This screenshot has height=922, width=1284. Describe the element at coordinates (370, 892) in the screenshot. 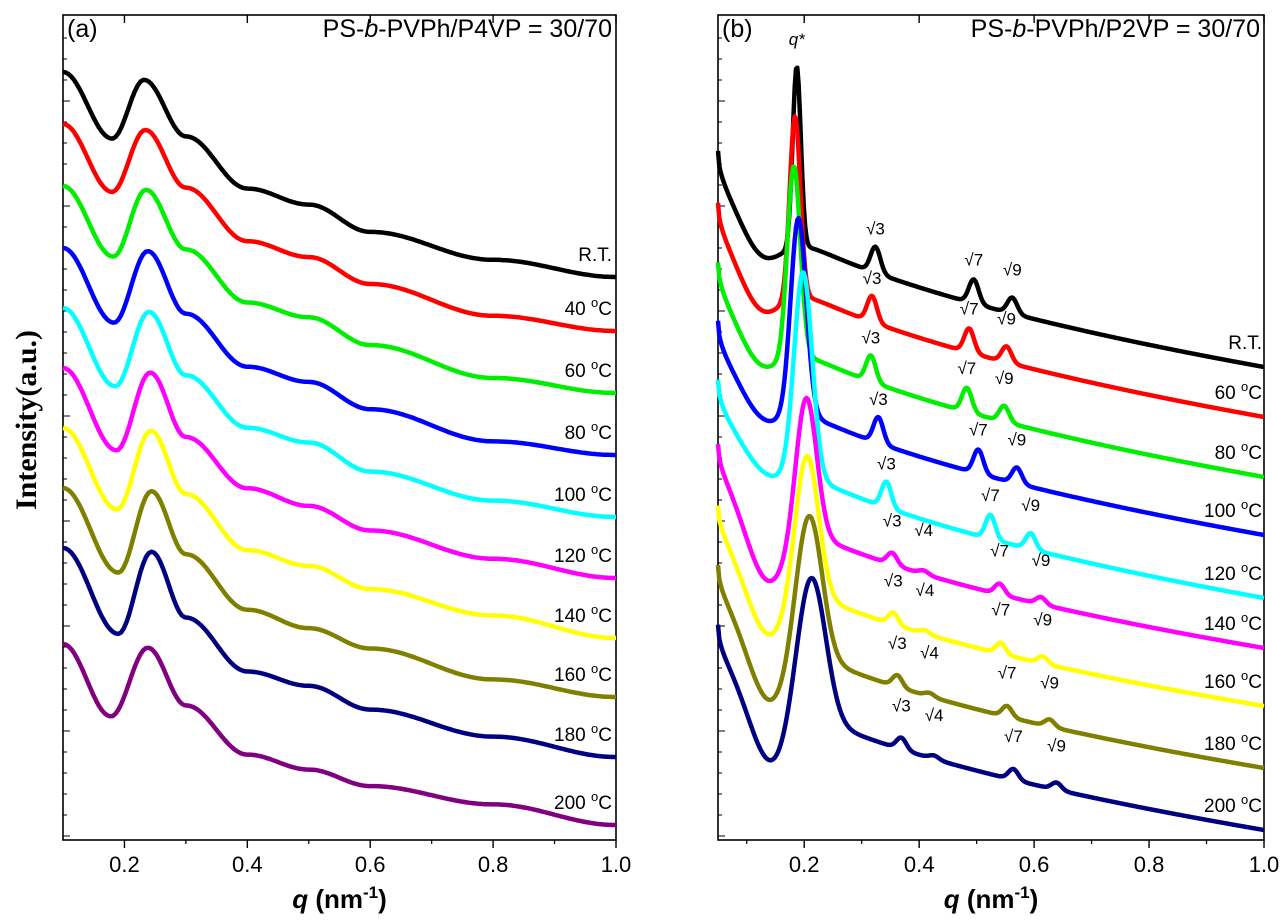

I see `x-axis-label-sup: -1` at that location.